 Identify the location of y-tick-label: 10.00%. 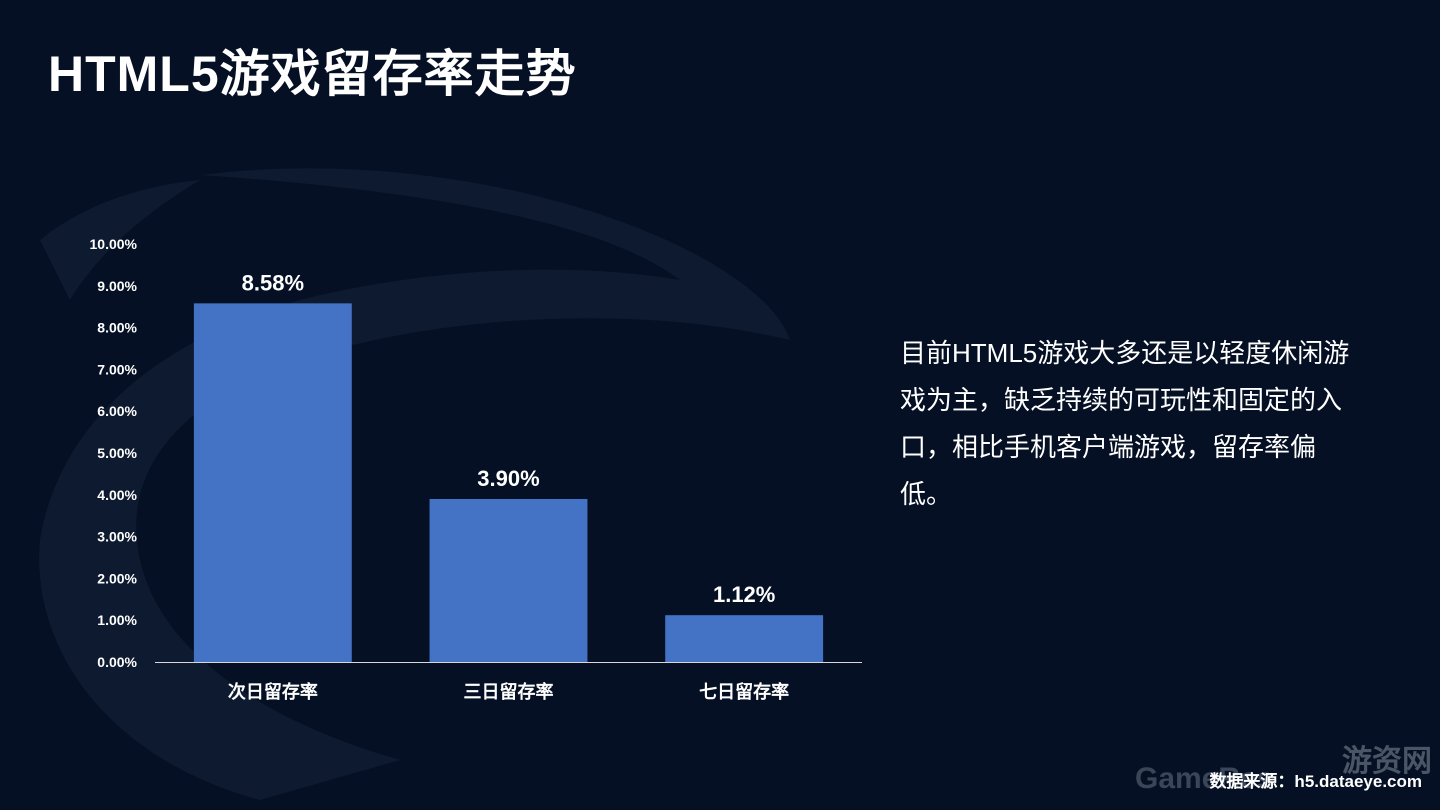
(114, 244).